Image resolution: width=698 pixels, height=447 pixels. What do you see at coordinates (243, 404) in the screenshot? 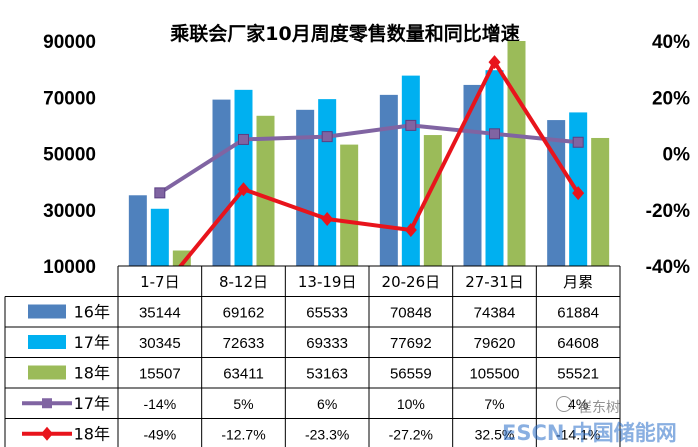
I see `data-label: 5%` at bounding box center [243, 404].